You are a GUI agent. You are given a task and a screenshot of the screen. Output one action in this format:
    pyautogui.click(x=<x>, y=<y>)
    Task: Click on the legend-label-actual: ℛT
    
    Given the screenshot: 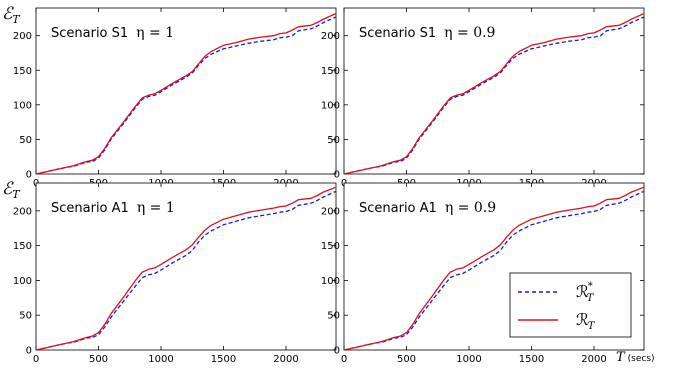 What is the action you would take?
    pyautogui.click(x=586, y=321)
    